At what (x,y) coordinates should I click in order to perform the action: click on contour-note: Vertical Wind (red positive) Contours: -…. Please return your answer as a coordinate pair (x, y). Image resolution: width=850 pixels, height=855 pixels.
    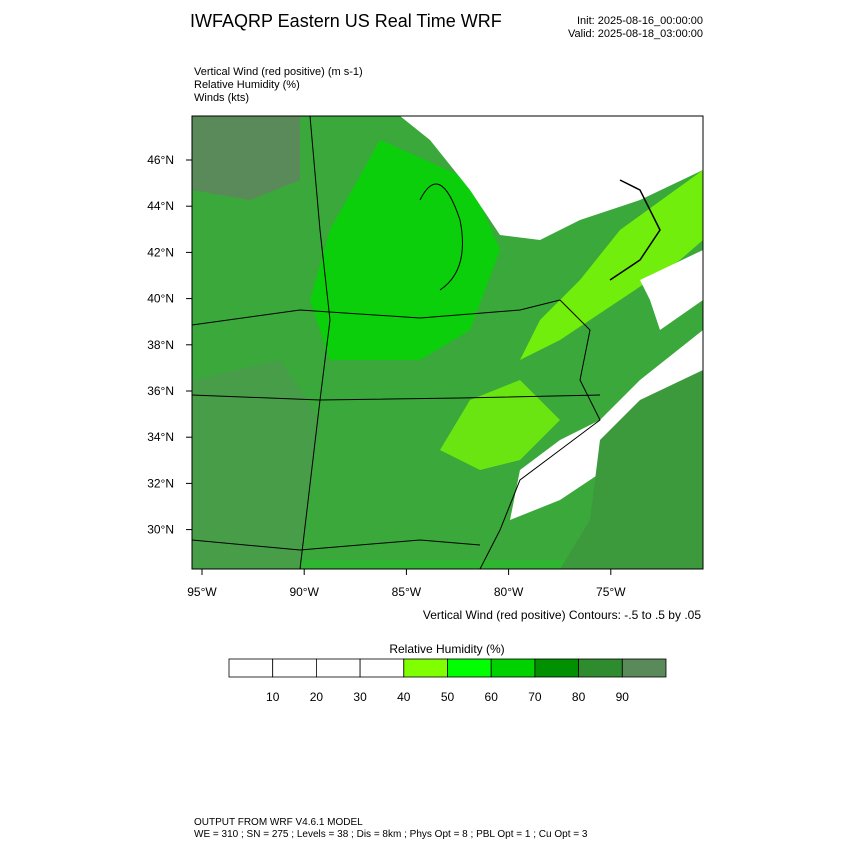
    Looking at the image, I should click on (562, 615).